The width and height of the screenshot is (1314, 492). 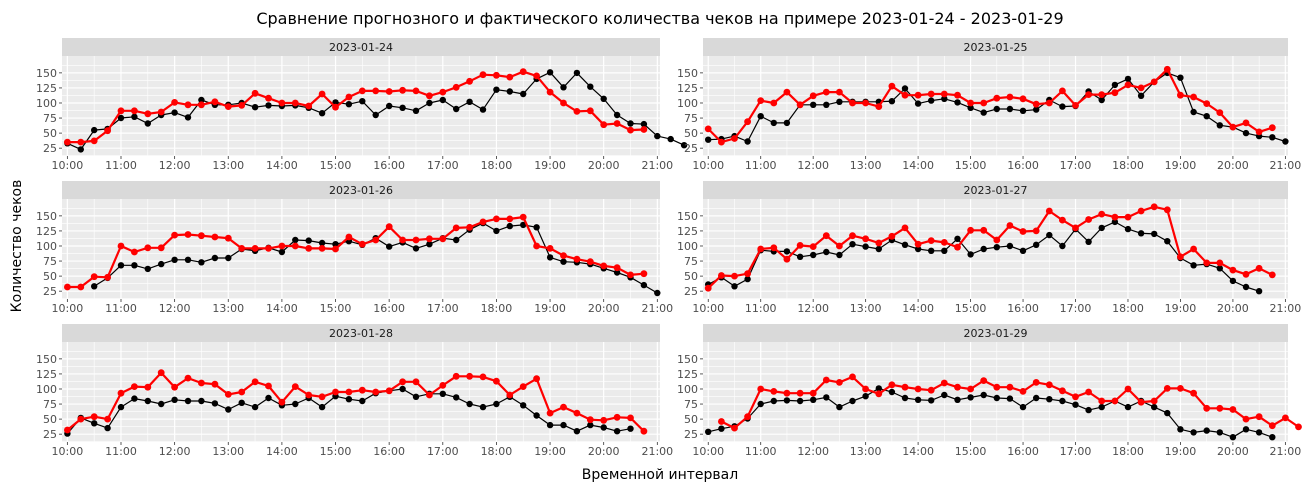 I want to click on x-tick-label: 18:00, so click(x=497, y=451).